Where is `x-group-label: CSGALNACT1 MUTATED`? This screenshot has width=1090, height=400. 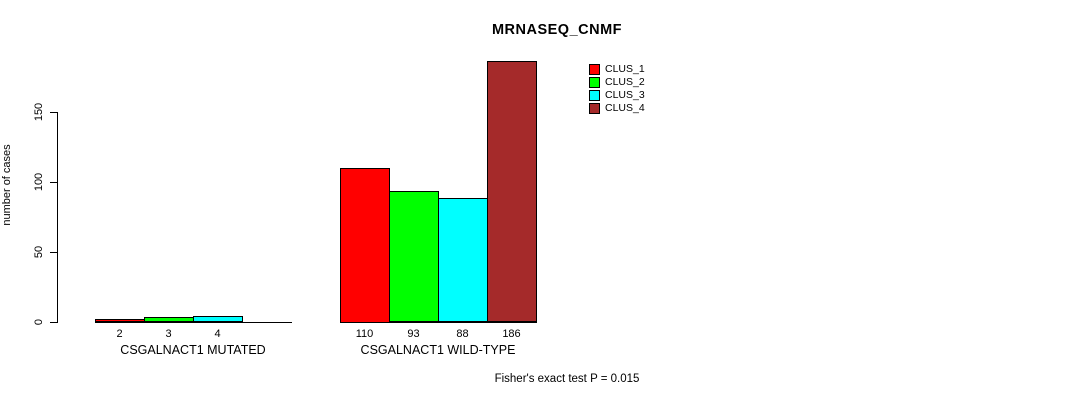
x-group-label: CSGALNACT1 MUTATED is located at coordinates (193, 350).